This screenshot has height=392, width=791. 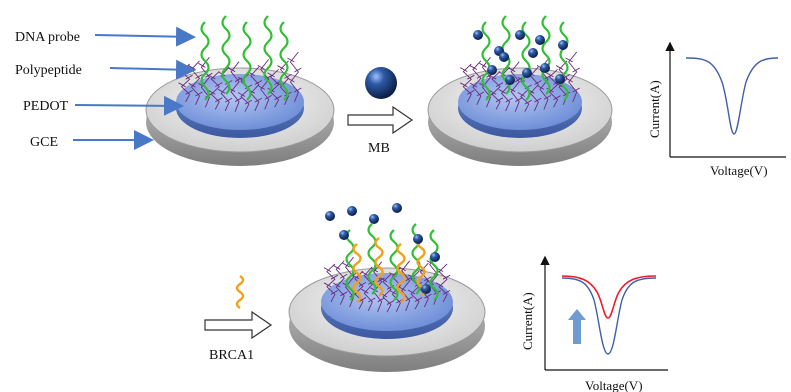 What do you see at coordinates (380, 120) in the screenshot?
I see `process-arrow-mb` at bounding box center [380, 120].